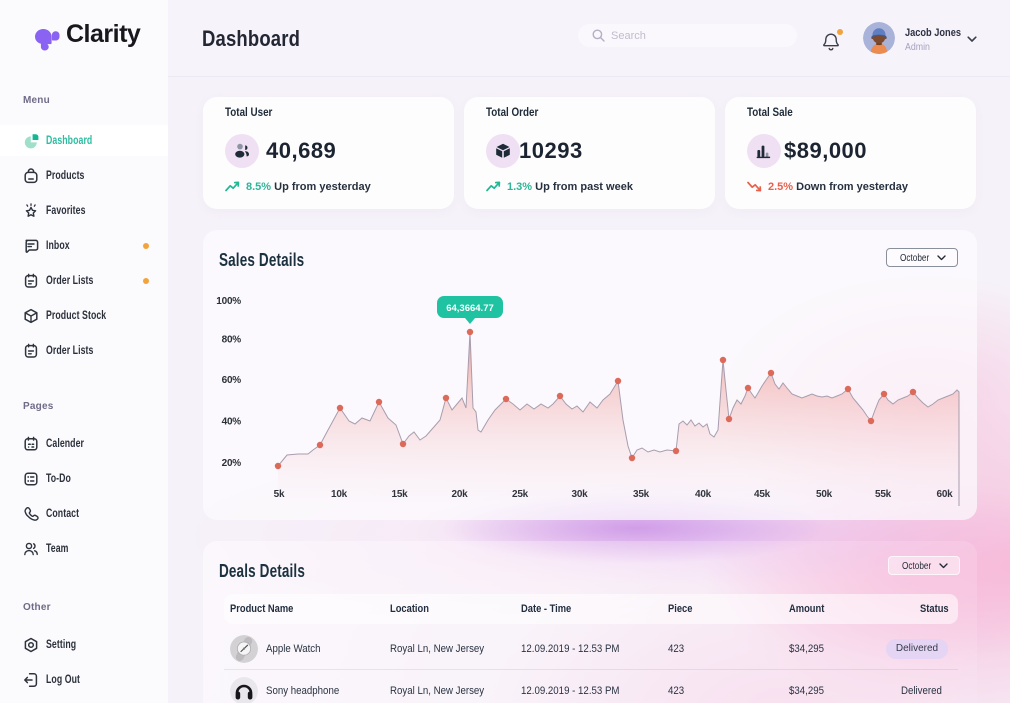  Describe the element at coordinates (228, 301) in the screenshot. I see `svg-text: 100%` at that location.